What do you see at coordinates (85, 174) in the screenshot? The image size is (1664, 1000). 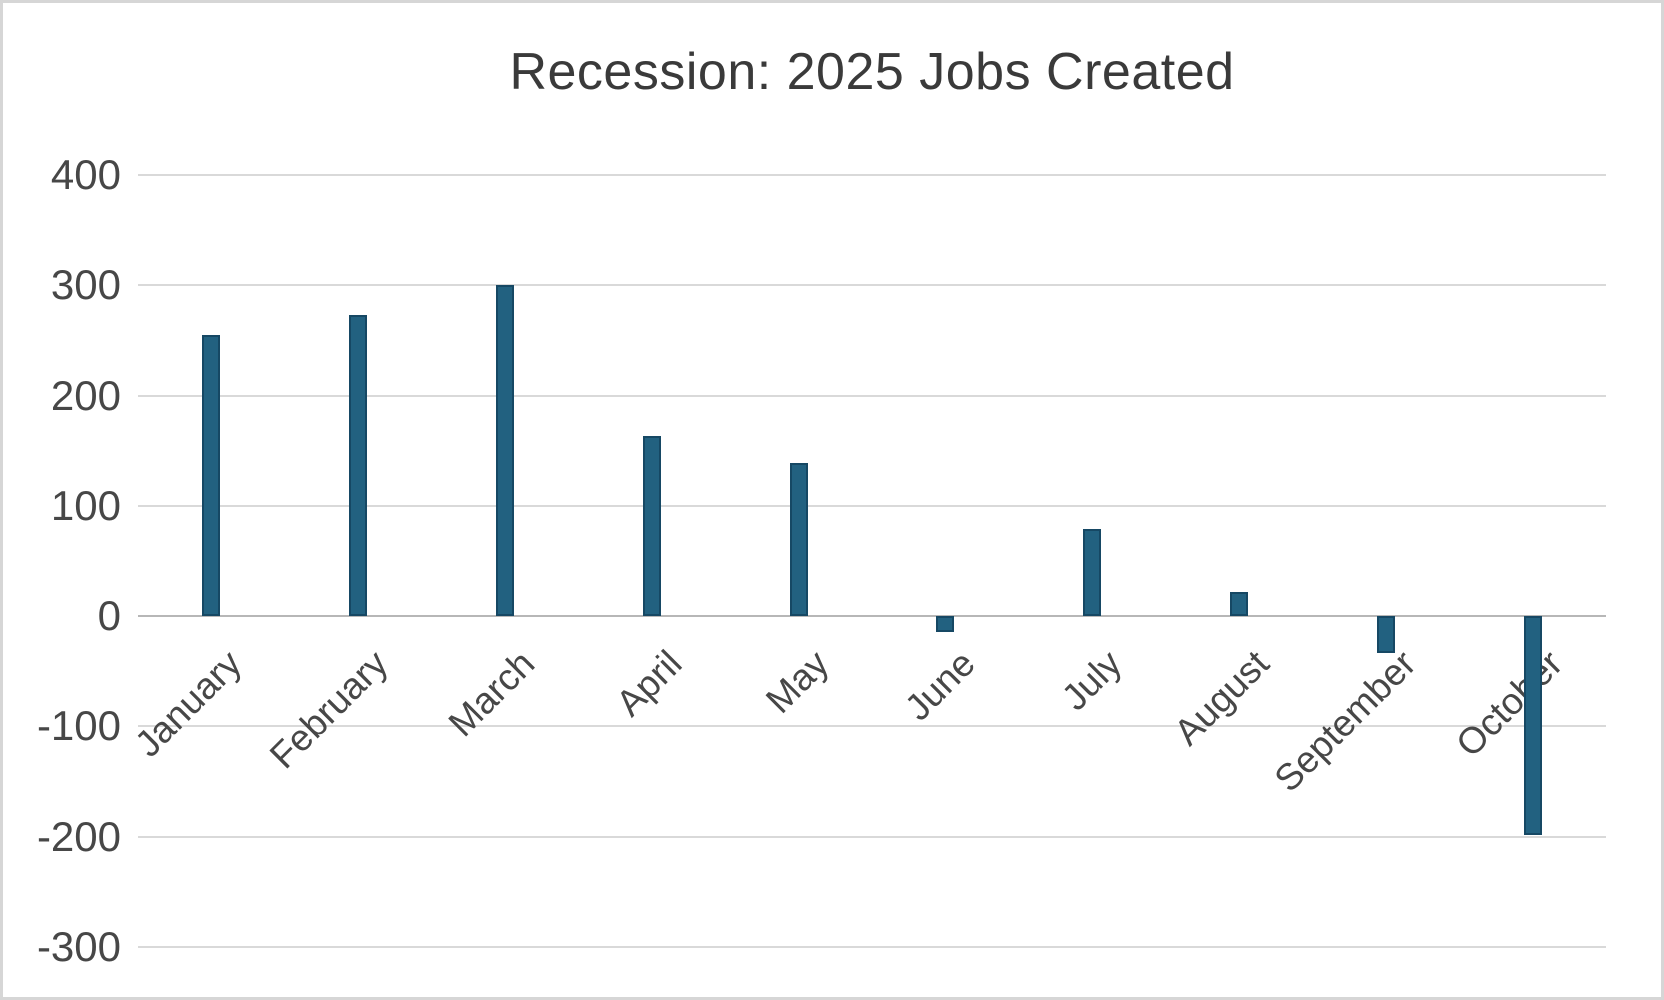 I see `y-axis-tick-label: 400` at bounding box center [85, 174].